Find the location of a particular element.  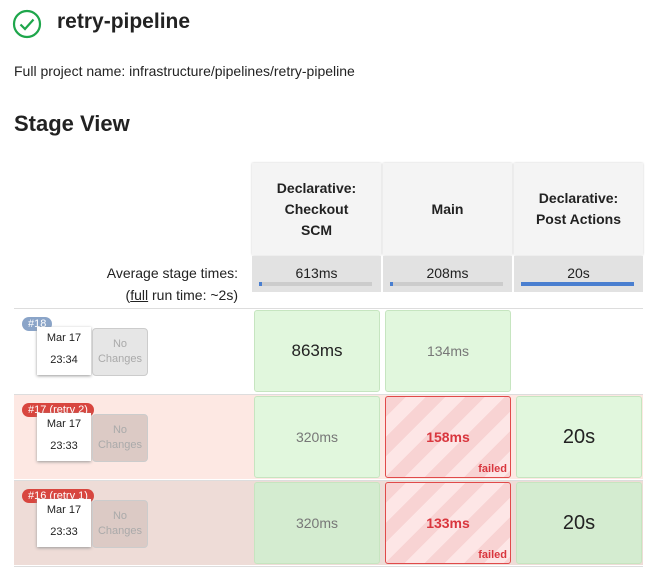

build-date: Mar 17 23:34 is located at coordinates (64, 351).